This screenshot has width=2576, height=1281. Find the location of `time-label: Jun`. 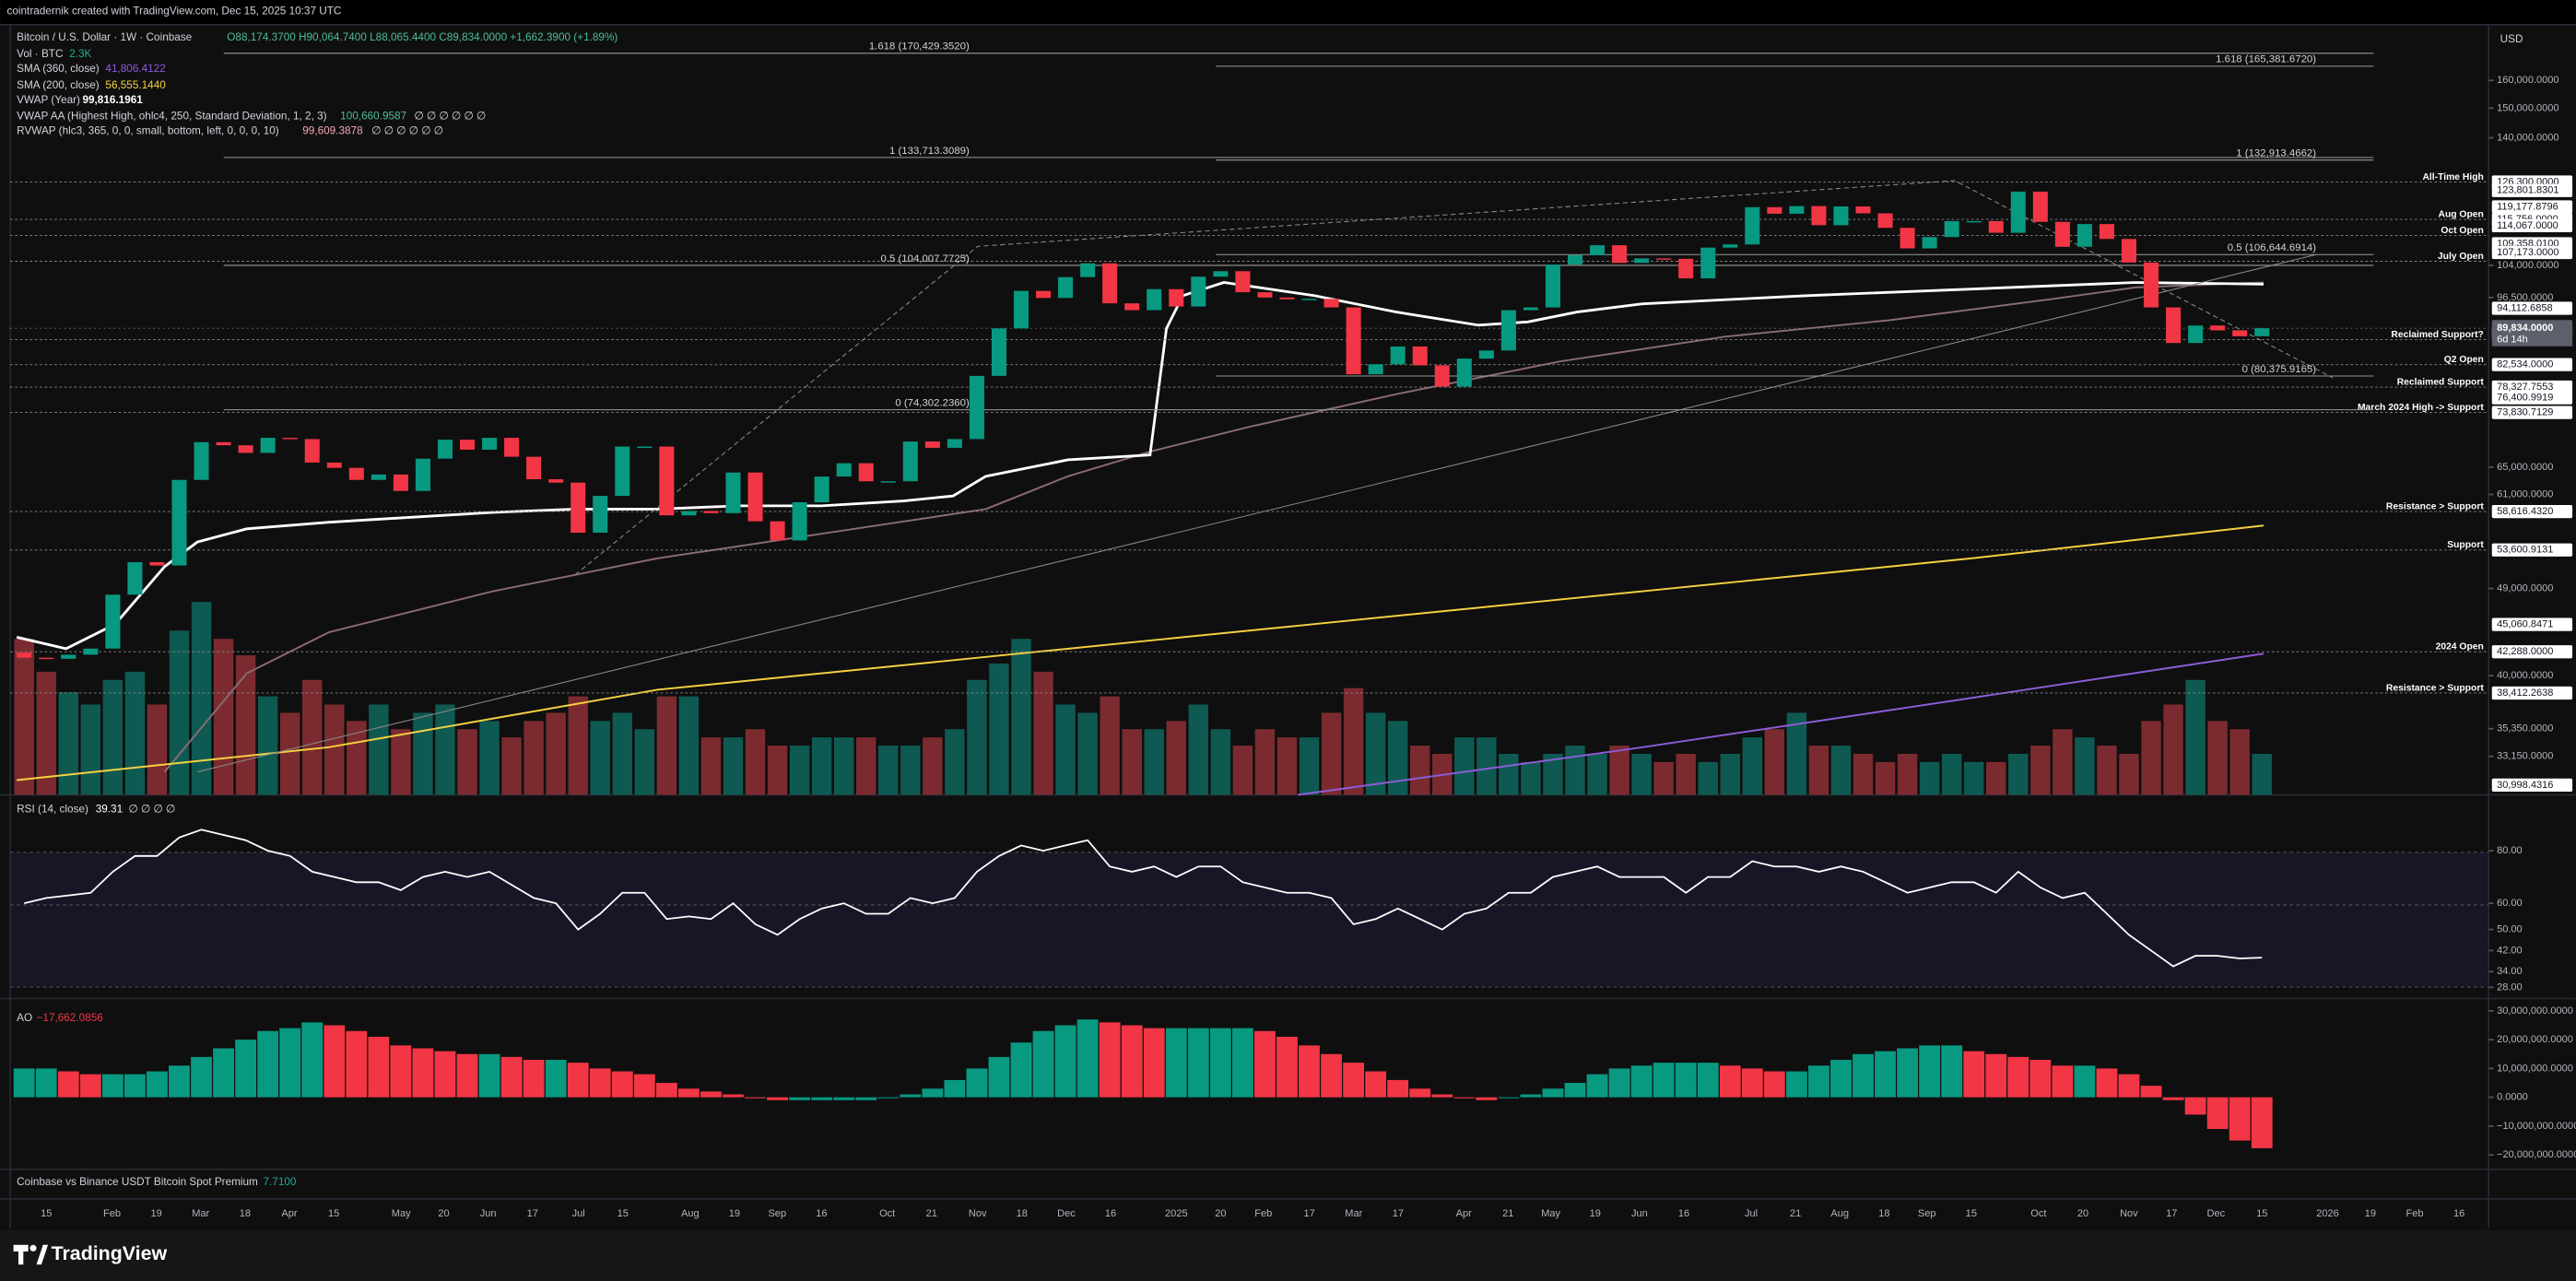

time-label: Jun is located at coordinates (488, 1213).